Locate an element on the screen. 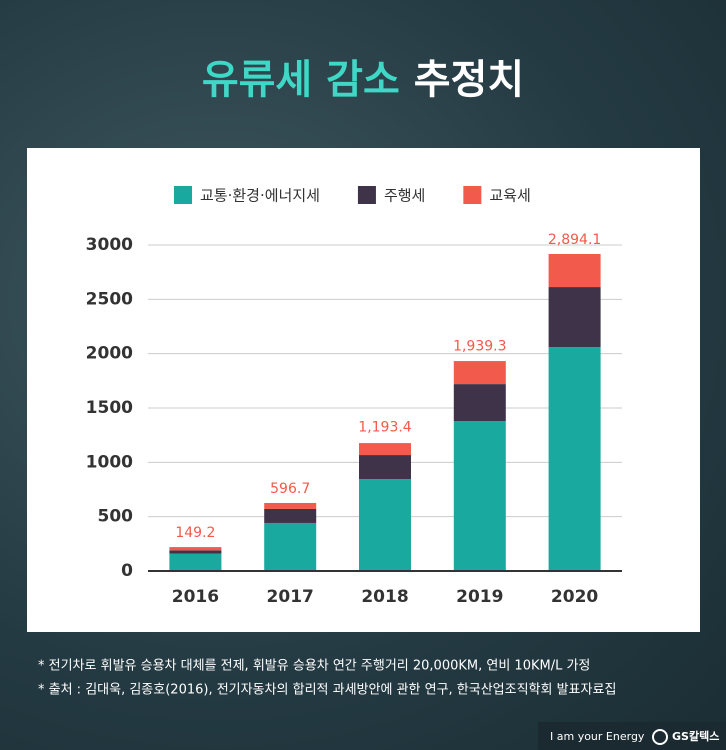  y-tick-label: 1000 is located at coordinates (109, 462).